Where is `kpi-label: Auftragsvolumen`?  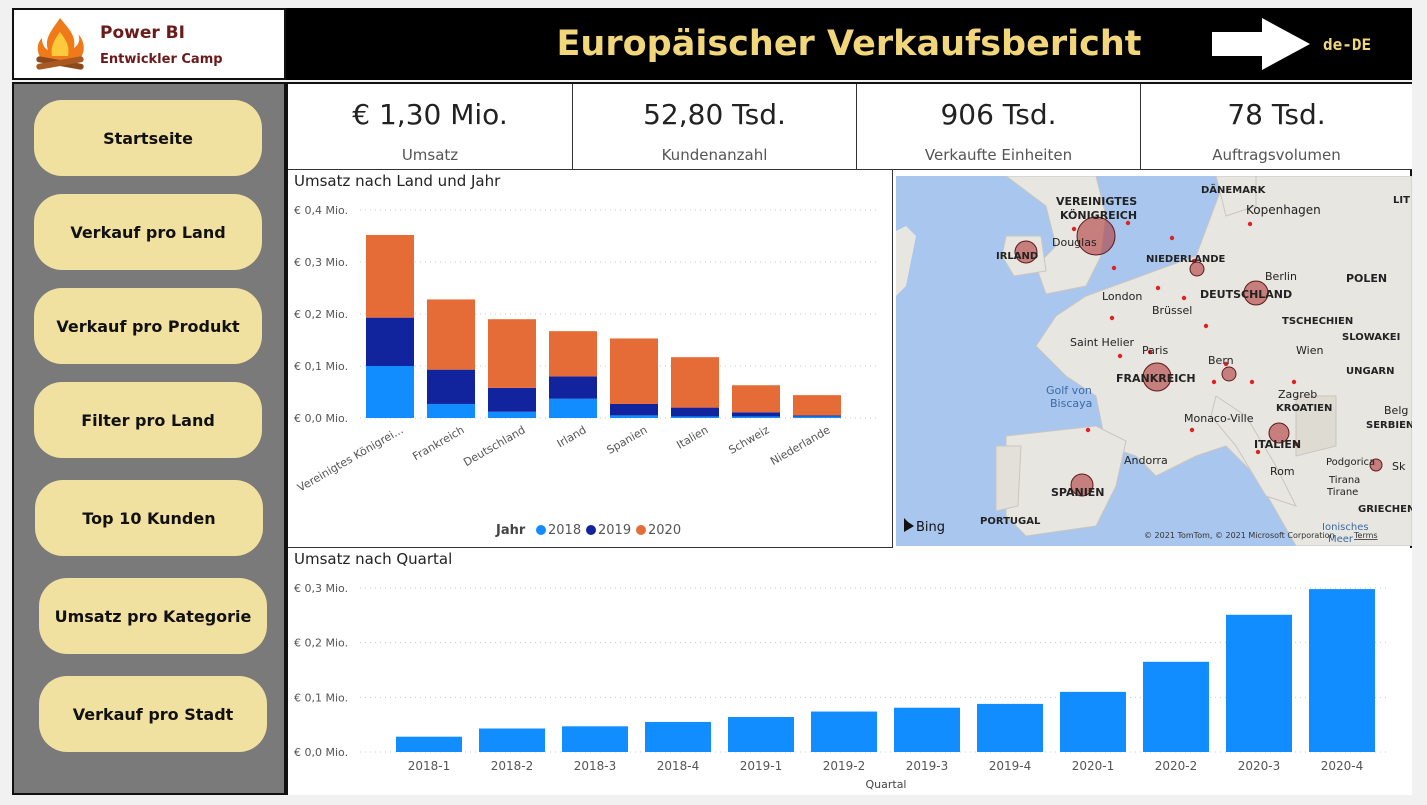 kpi-label: Auftragsvolumen is located at coordinates (1276, 155).